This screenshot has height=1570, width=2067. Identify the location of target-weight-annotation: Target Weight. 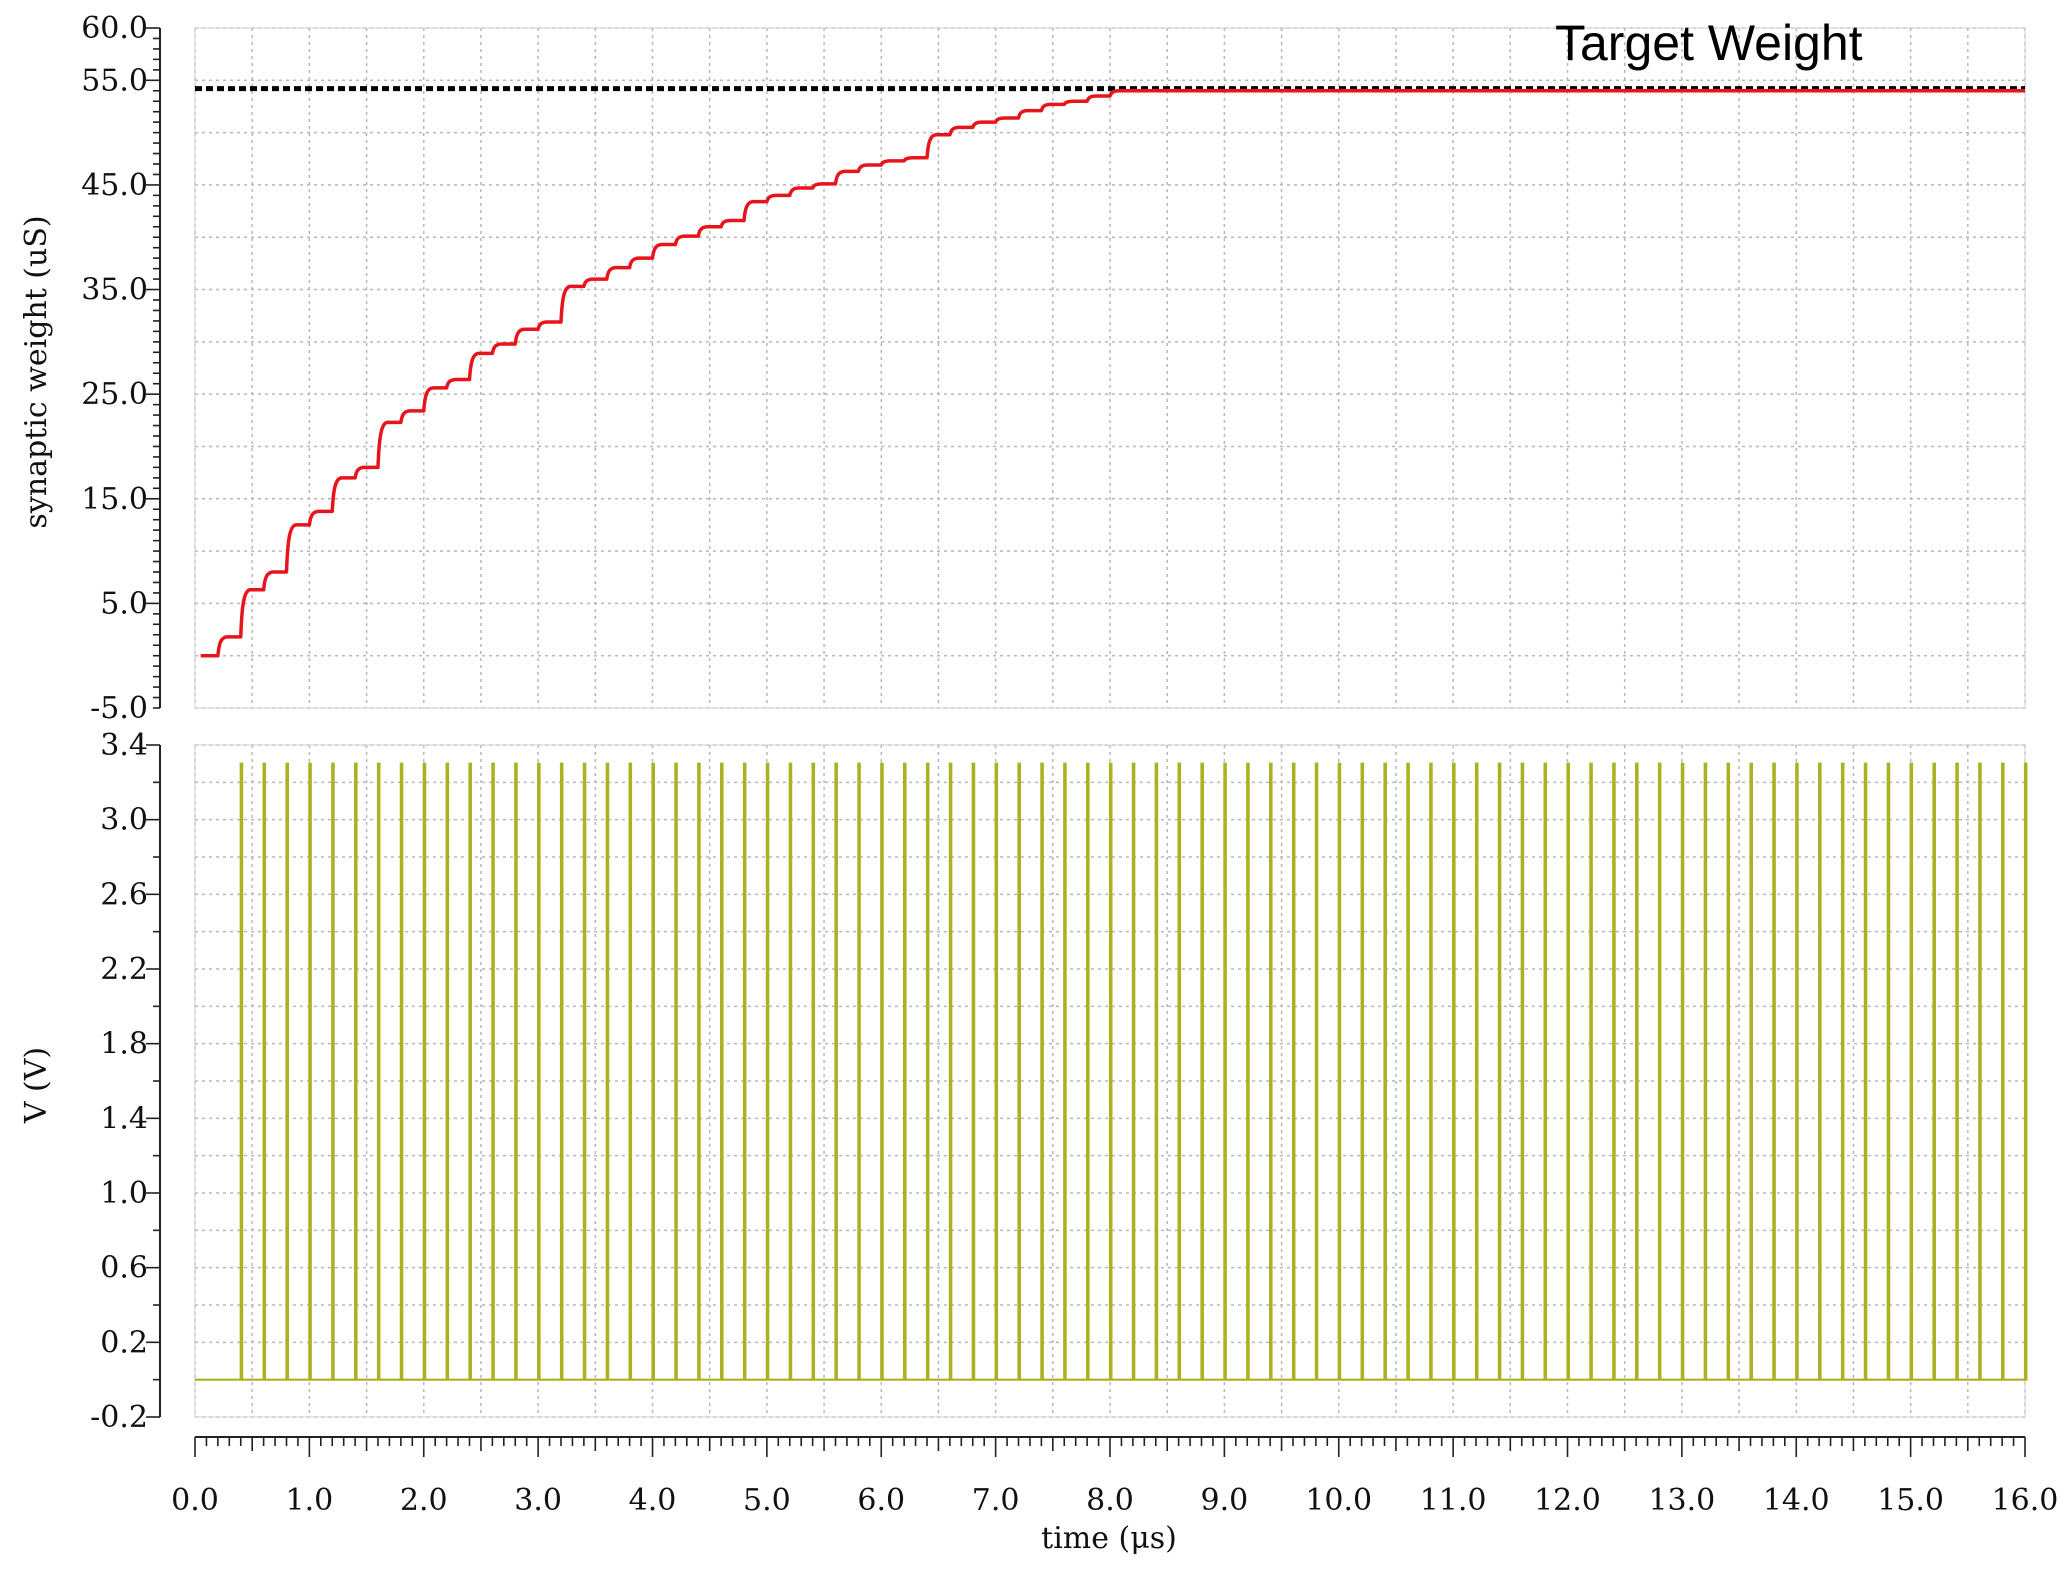
(1709, 43).